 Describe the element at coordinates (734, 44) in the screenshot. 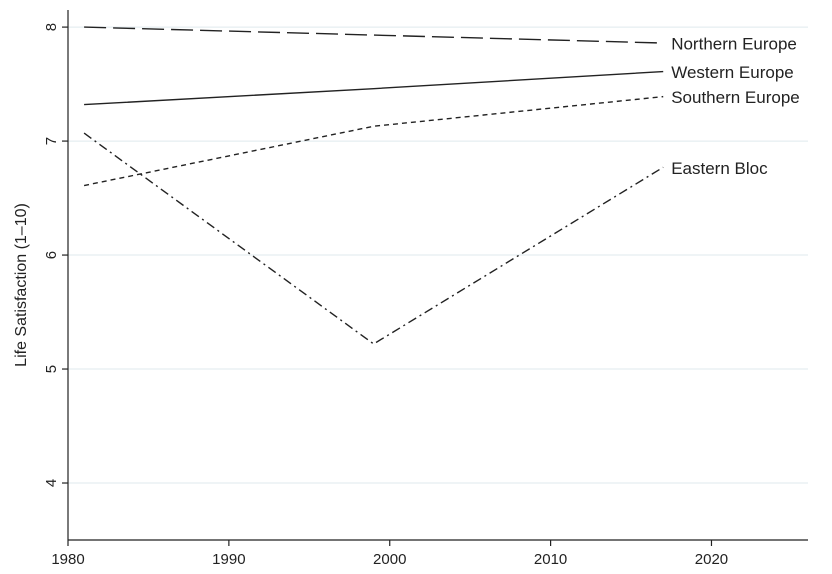

I see `series-label: Northern Europe` at that location.